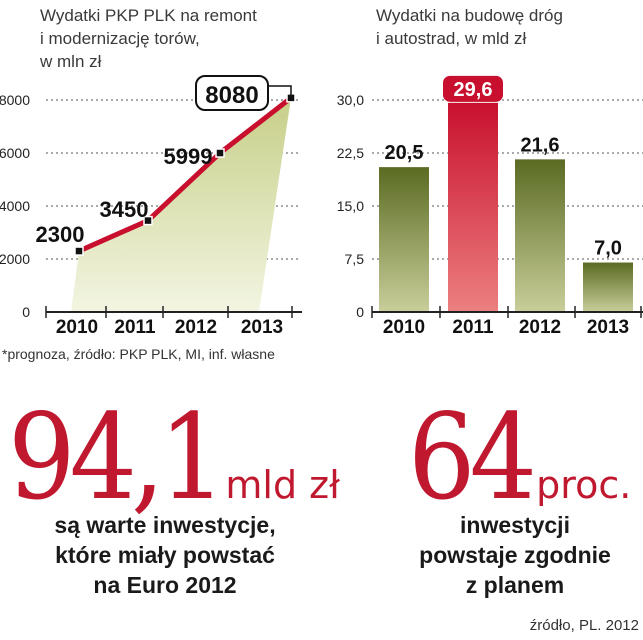 The width and height of the screenshot is (643, 640). I want to click on bar-chart-y-tick: 0, so click(360, 312).